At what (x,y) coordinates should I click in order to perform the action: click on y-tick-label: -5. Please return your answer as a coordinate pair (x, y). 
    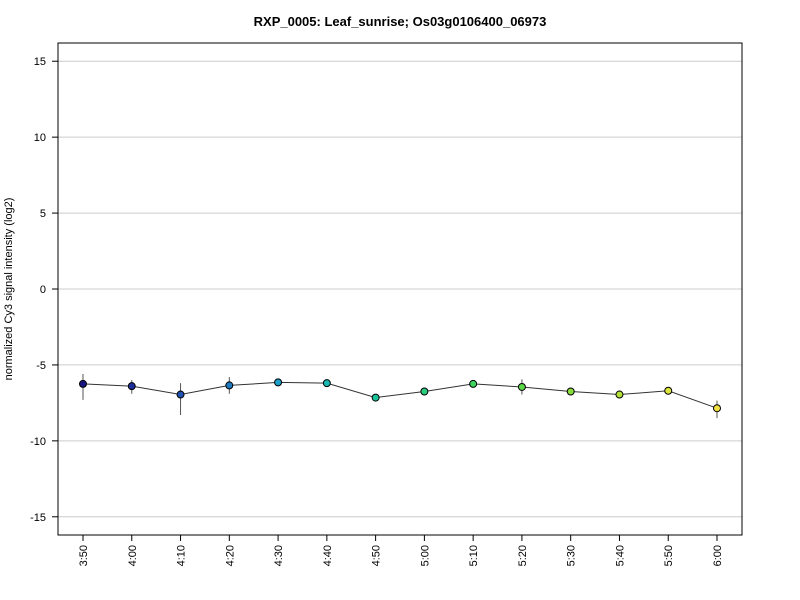
    Looking at the image, I should click on (41, 366).